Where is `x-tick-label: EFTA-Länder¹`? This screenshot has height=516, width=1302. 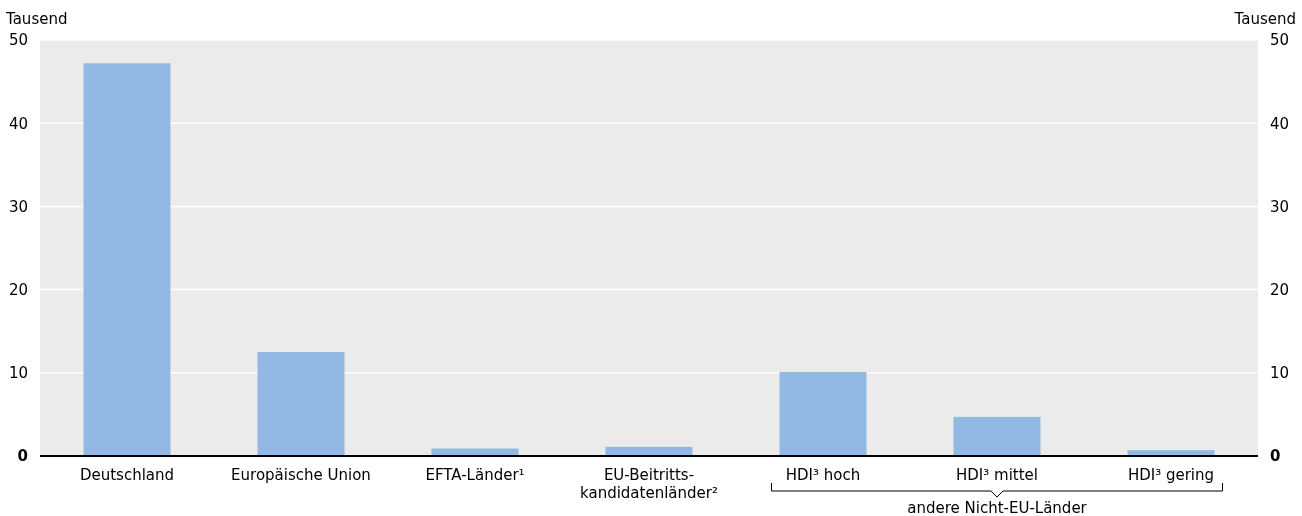 x-tick-label: EFTA-Länder¹ is located at coordinates (475, 475).